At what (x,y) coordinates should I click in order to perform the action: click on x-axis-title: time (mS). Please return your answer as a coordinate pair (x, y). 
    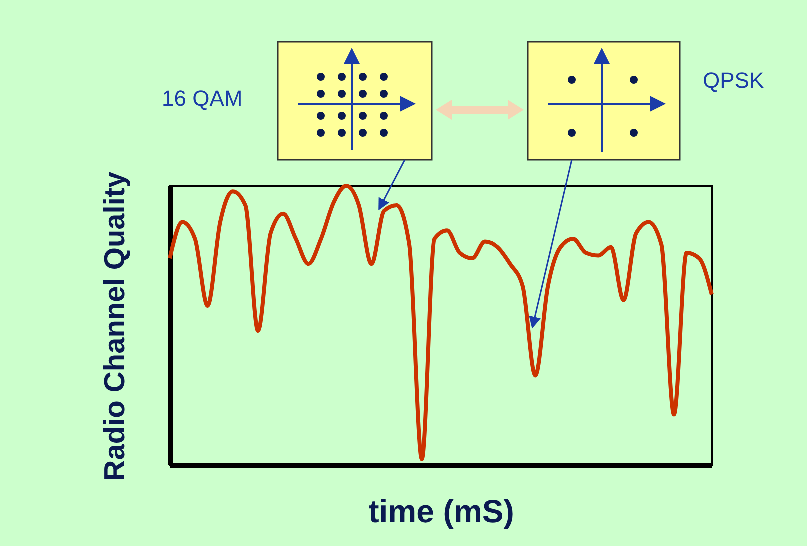
    Looking at the image, I should click on (441, 512).